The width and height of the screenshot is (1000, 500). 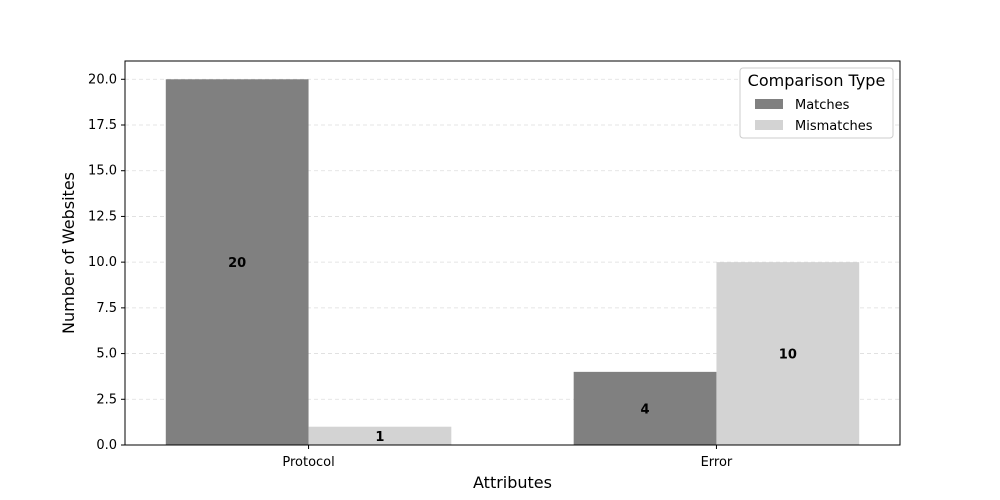 What do you see at coordinates (106, 445) in the screenshot?
I see `y-tick-label: 0.0` at bounding box center [106, 445].